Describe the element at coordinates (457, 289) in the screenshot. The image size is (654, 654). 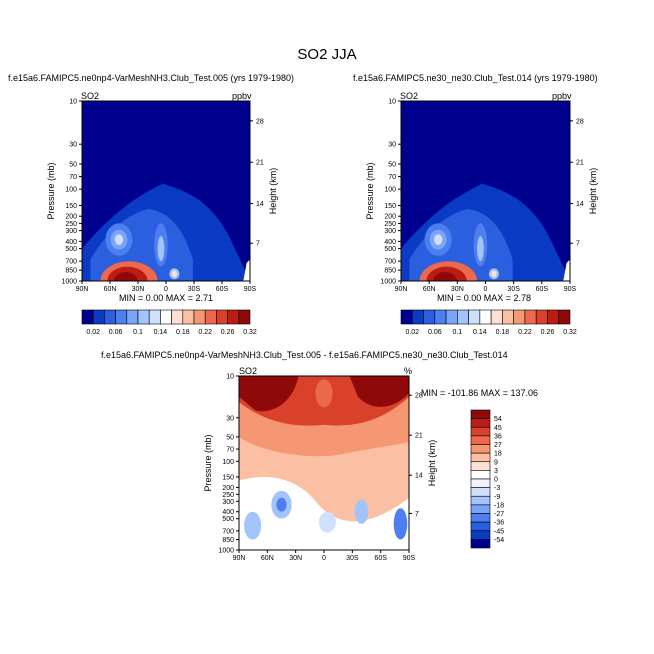
I see `x-tick-label: 30N` at that location.